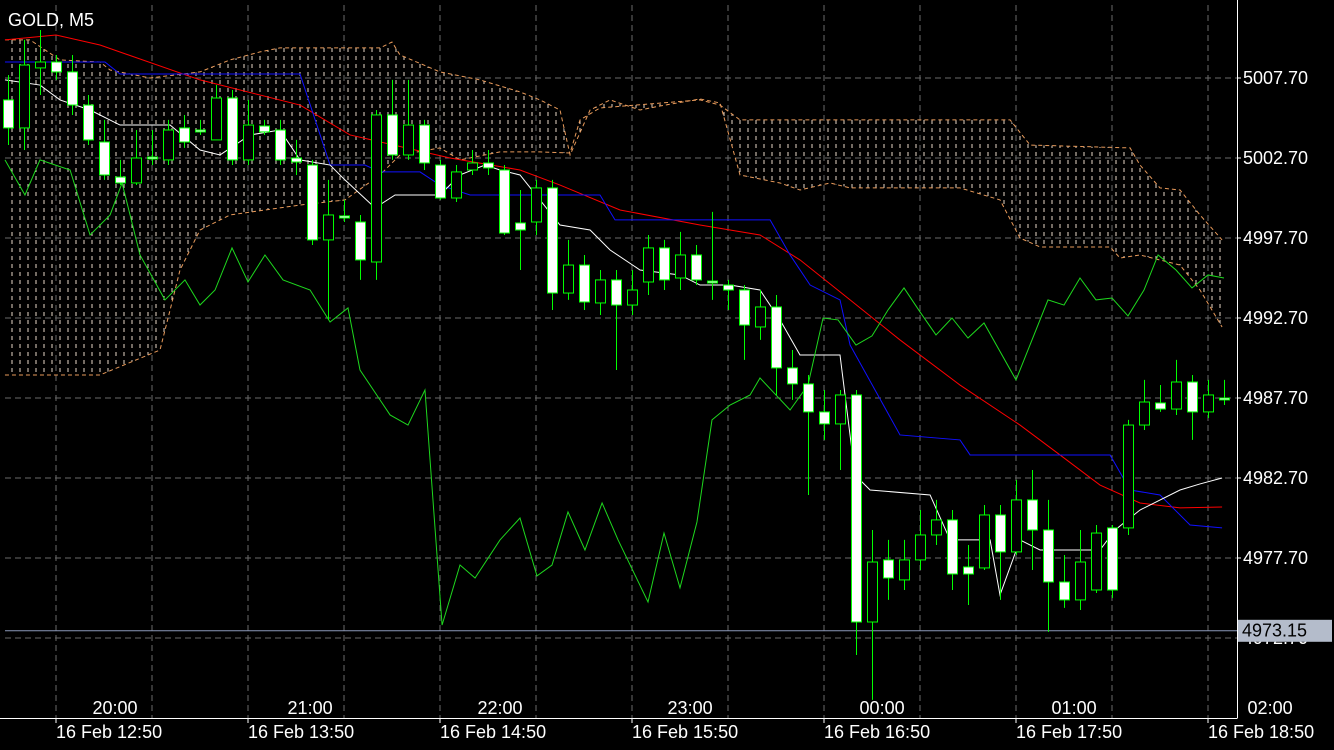  I want to click on x-tick-label: 16 Feb 12:50, so click(109, 732).